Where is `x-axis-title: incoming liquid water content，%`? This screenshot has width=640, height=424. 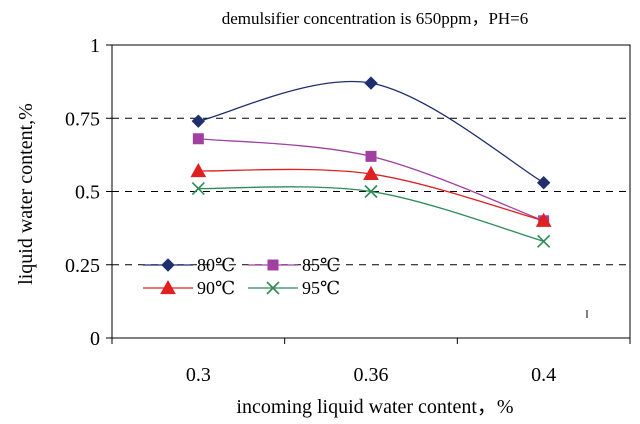 x-axis-title: incoming liquid water content，% is located at coordinates (374, 407).